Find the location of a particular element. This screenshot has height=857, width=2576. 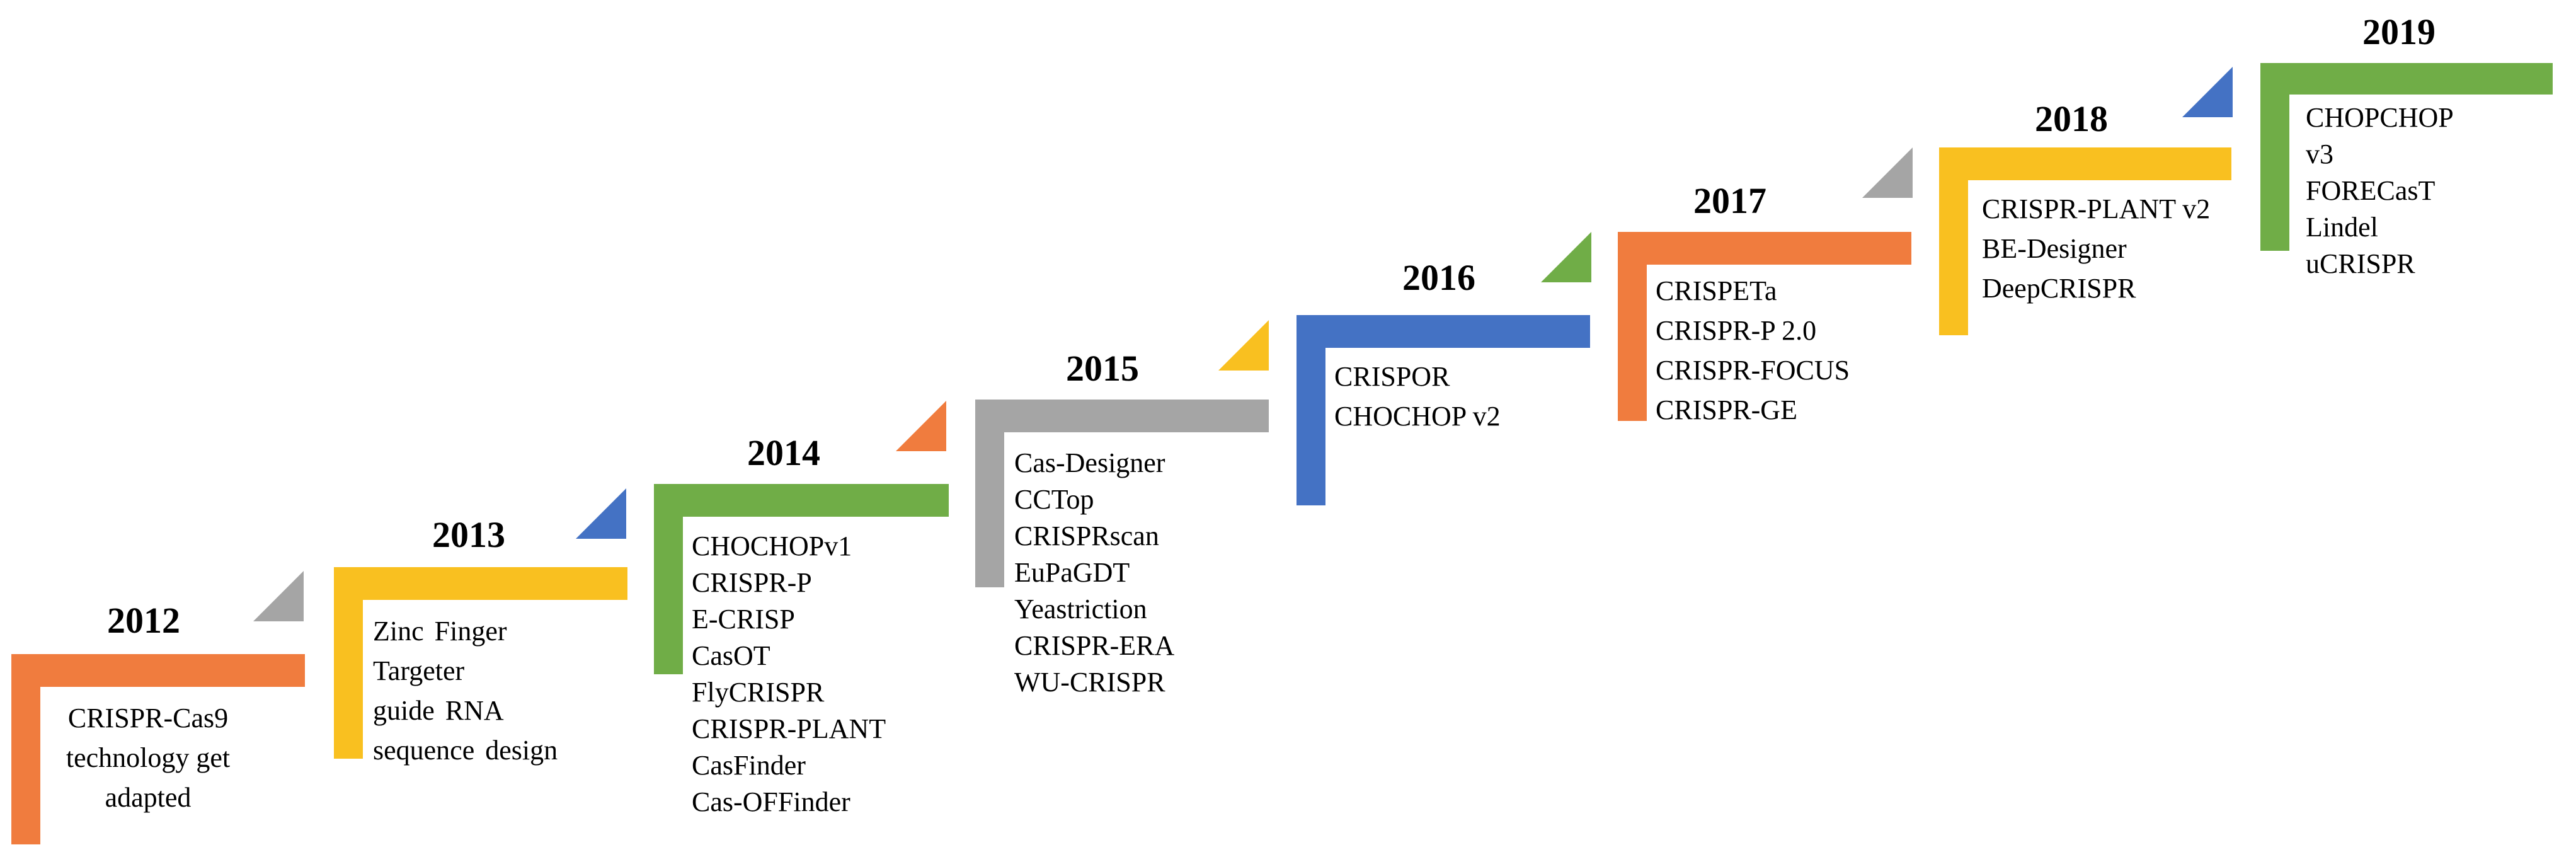

year-label: 2015 is located at coordinates (1103, 368).